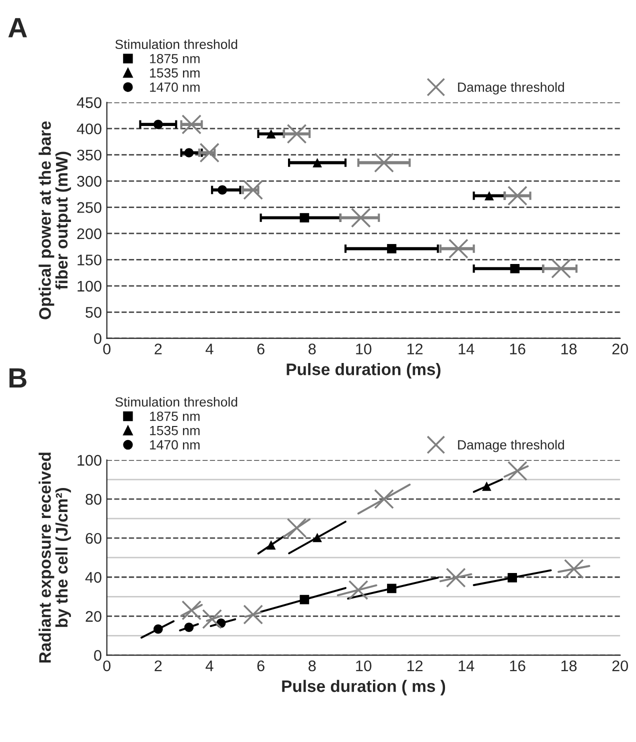 This screenshot has height=742, width=636. What do you see at coordinates (89, 234) in the screenshot?
I see `y-tick-label: 200` at bounding box center [89, 234].